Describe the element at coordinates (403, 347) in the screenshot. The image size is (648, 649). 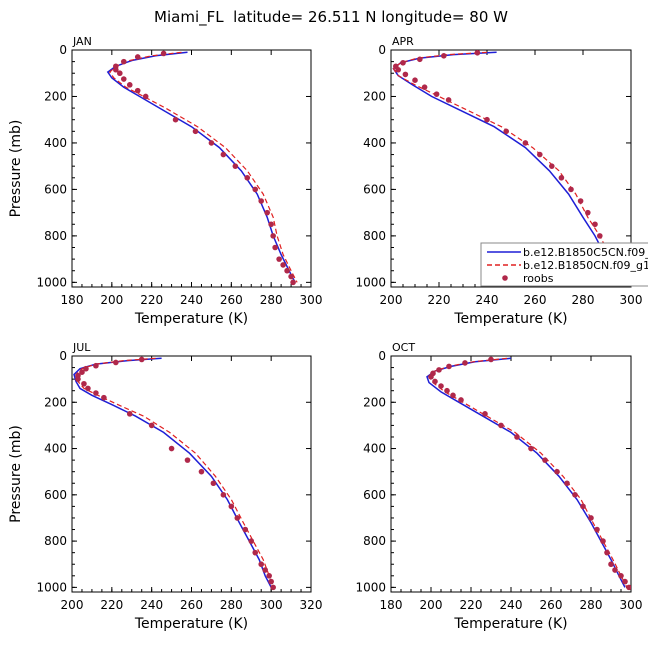
I see `panel-label: OCT` at that location.